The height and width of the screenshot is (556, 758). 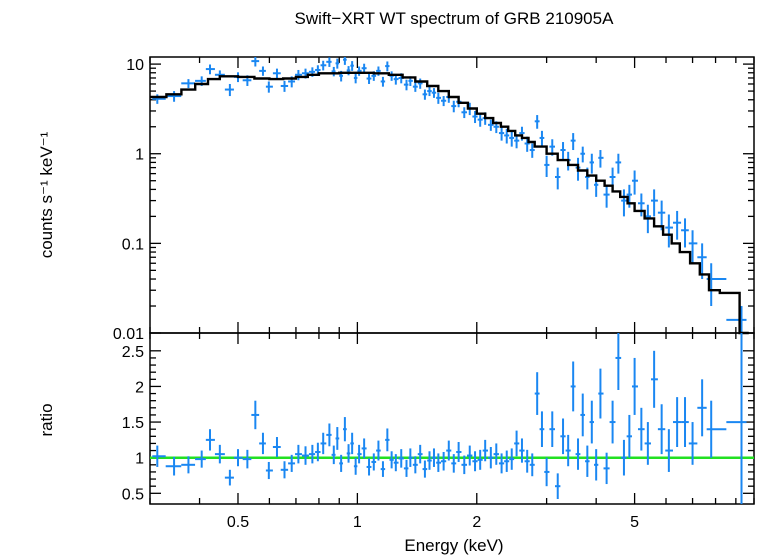 What do you see at coordinates (139, 387) in the screenshot?
I see `ratio-y-tick-label: 2` at bounding box center [139, 387].